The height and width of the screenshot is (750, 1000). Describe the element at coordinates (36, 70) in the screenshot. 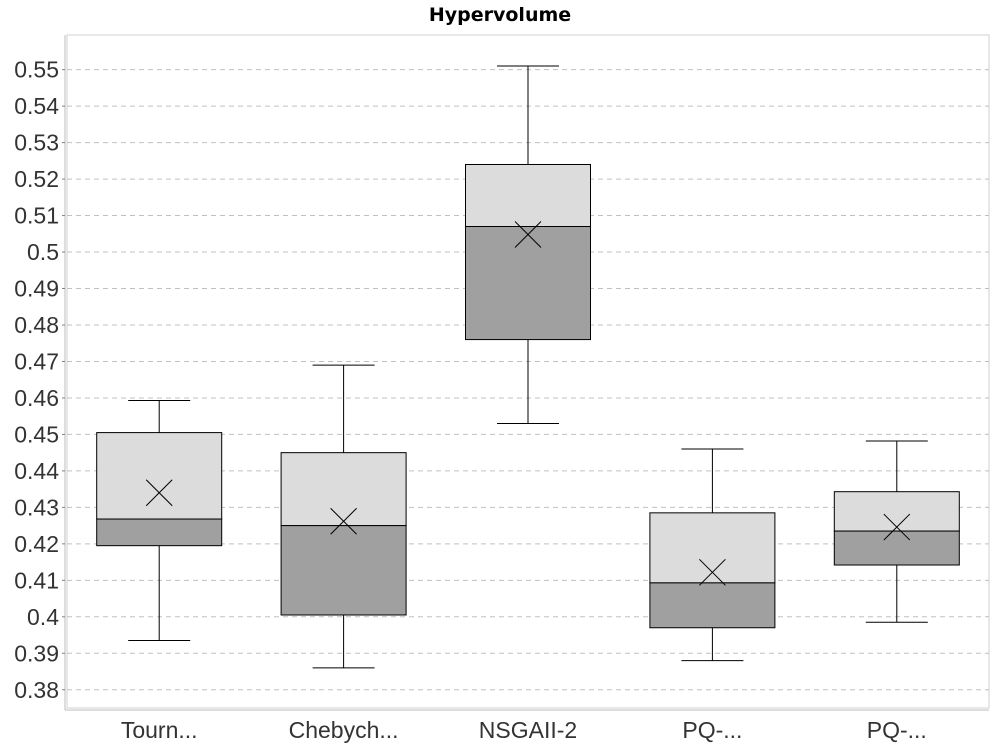

I see `y-tick-label: 0.55` at that location.